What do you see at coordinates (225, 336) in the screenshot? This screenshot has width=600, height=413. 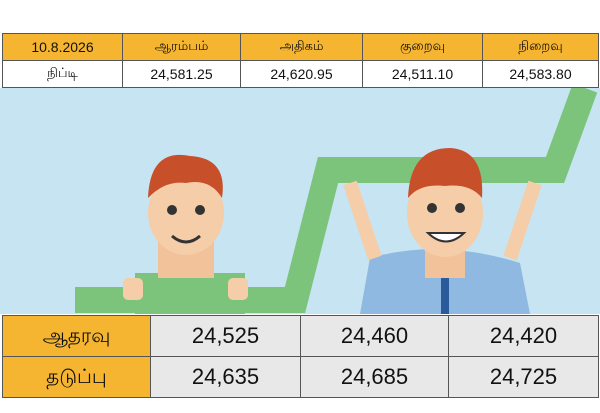 I see `level-value: 24,525` at bounding box center [225, 336].